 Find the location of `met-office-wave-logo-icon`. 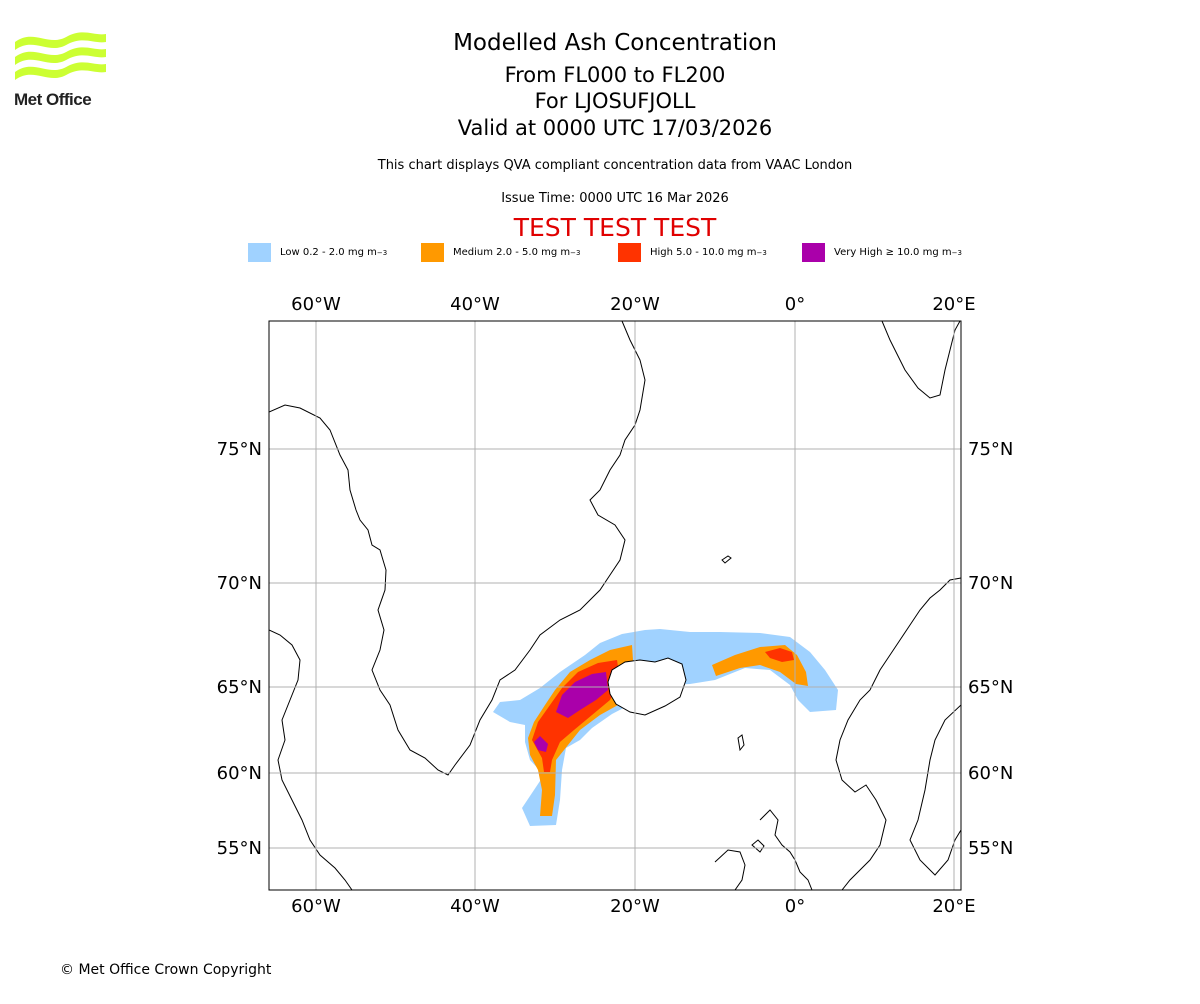

met-office-wave-logo-icon is located at coordinates (60, 56).